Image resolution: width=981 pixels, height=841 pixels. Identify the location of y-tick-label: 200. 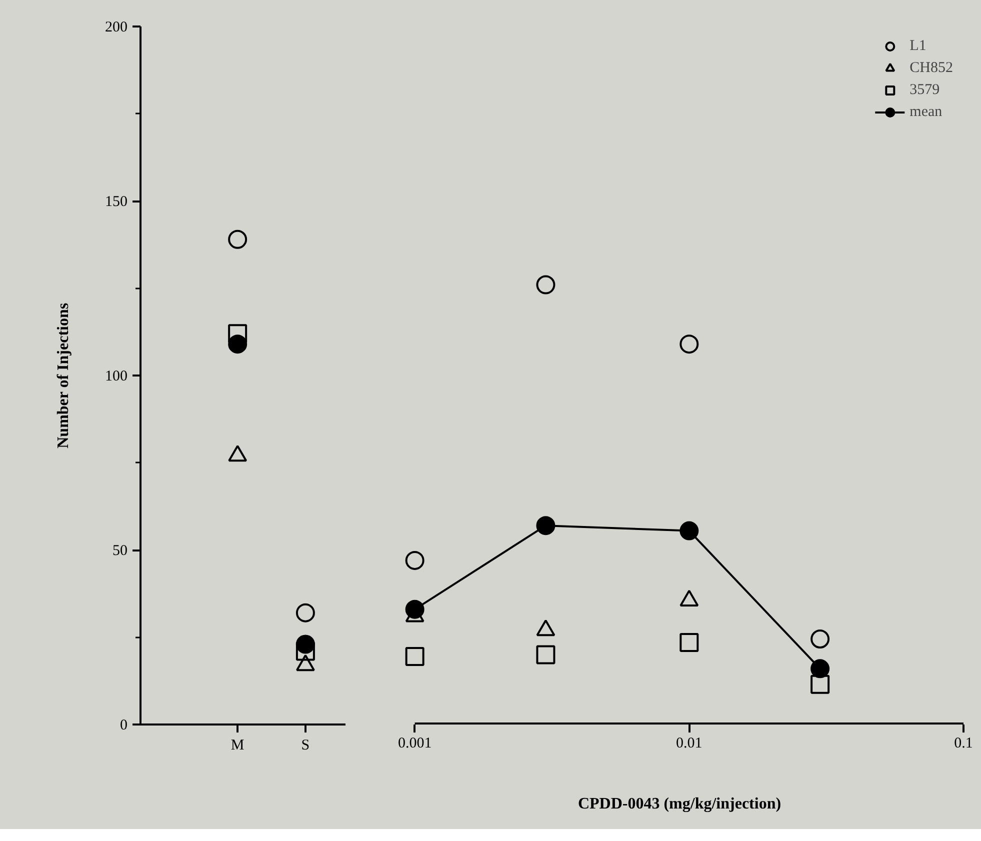
(116, 28).